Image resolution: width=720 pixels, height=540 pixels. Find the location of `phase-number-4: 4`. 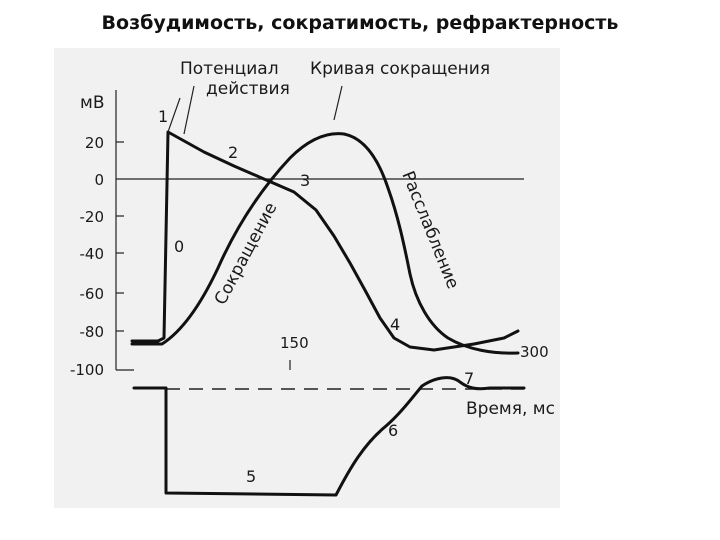

phase-number-4: 4 is located at coordinates (395, 324).